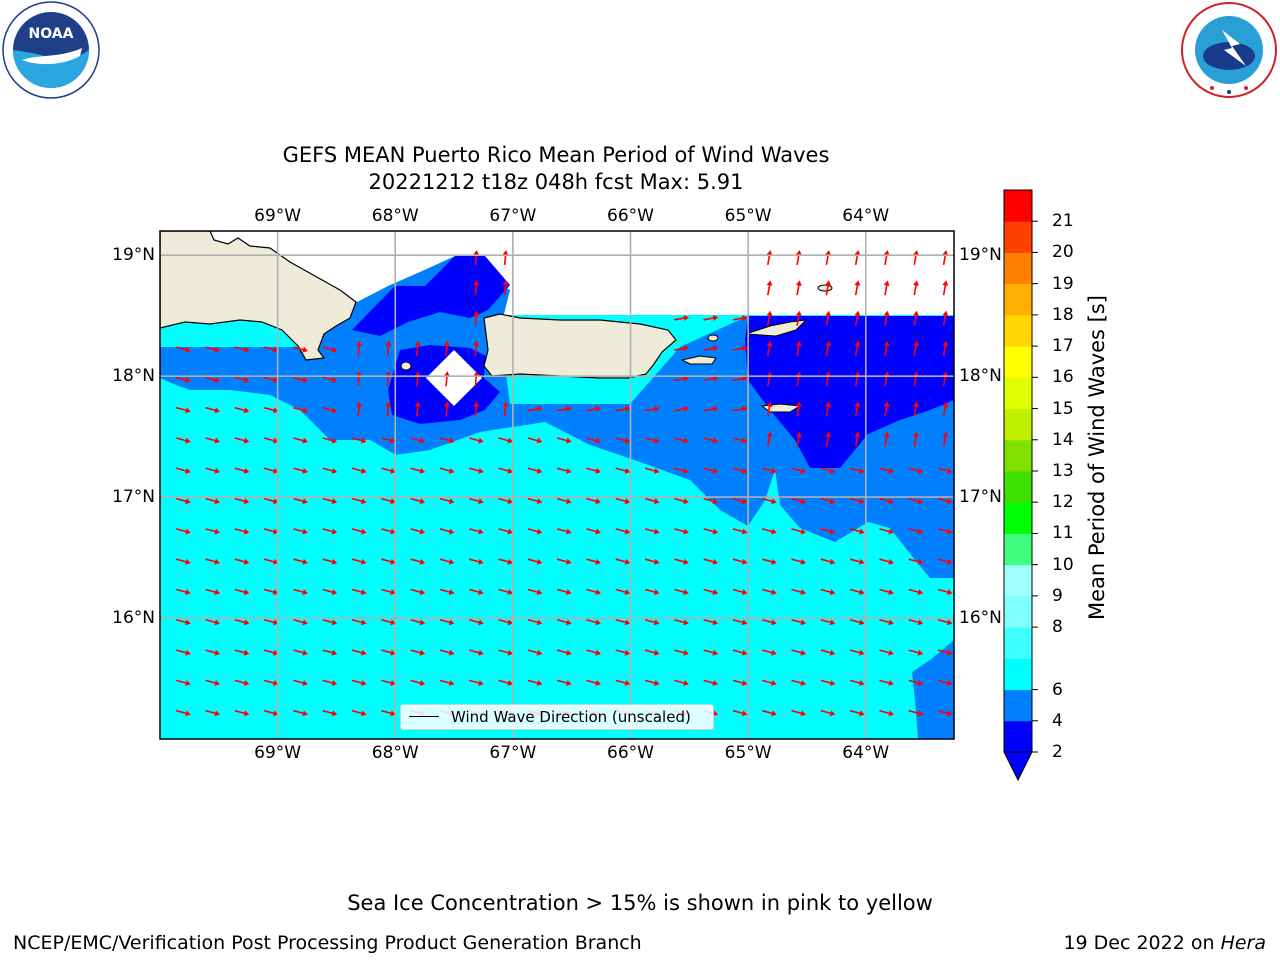  What do you see at coordinates (866, 216) in the screenshot?
I see `lon-label-top: 64°W` at bounding box center [866, 216].